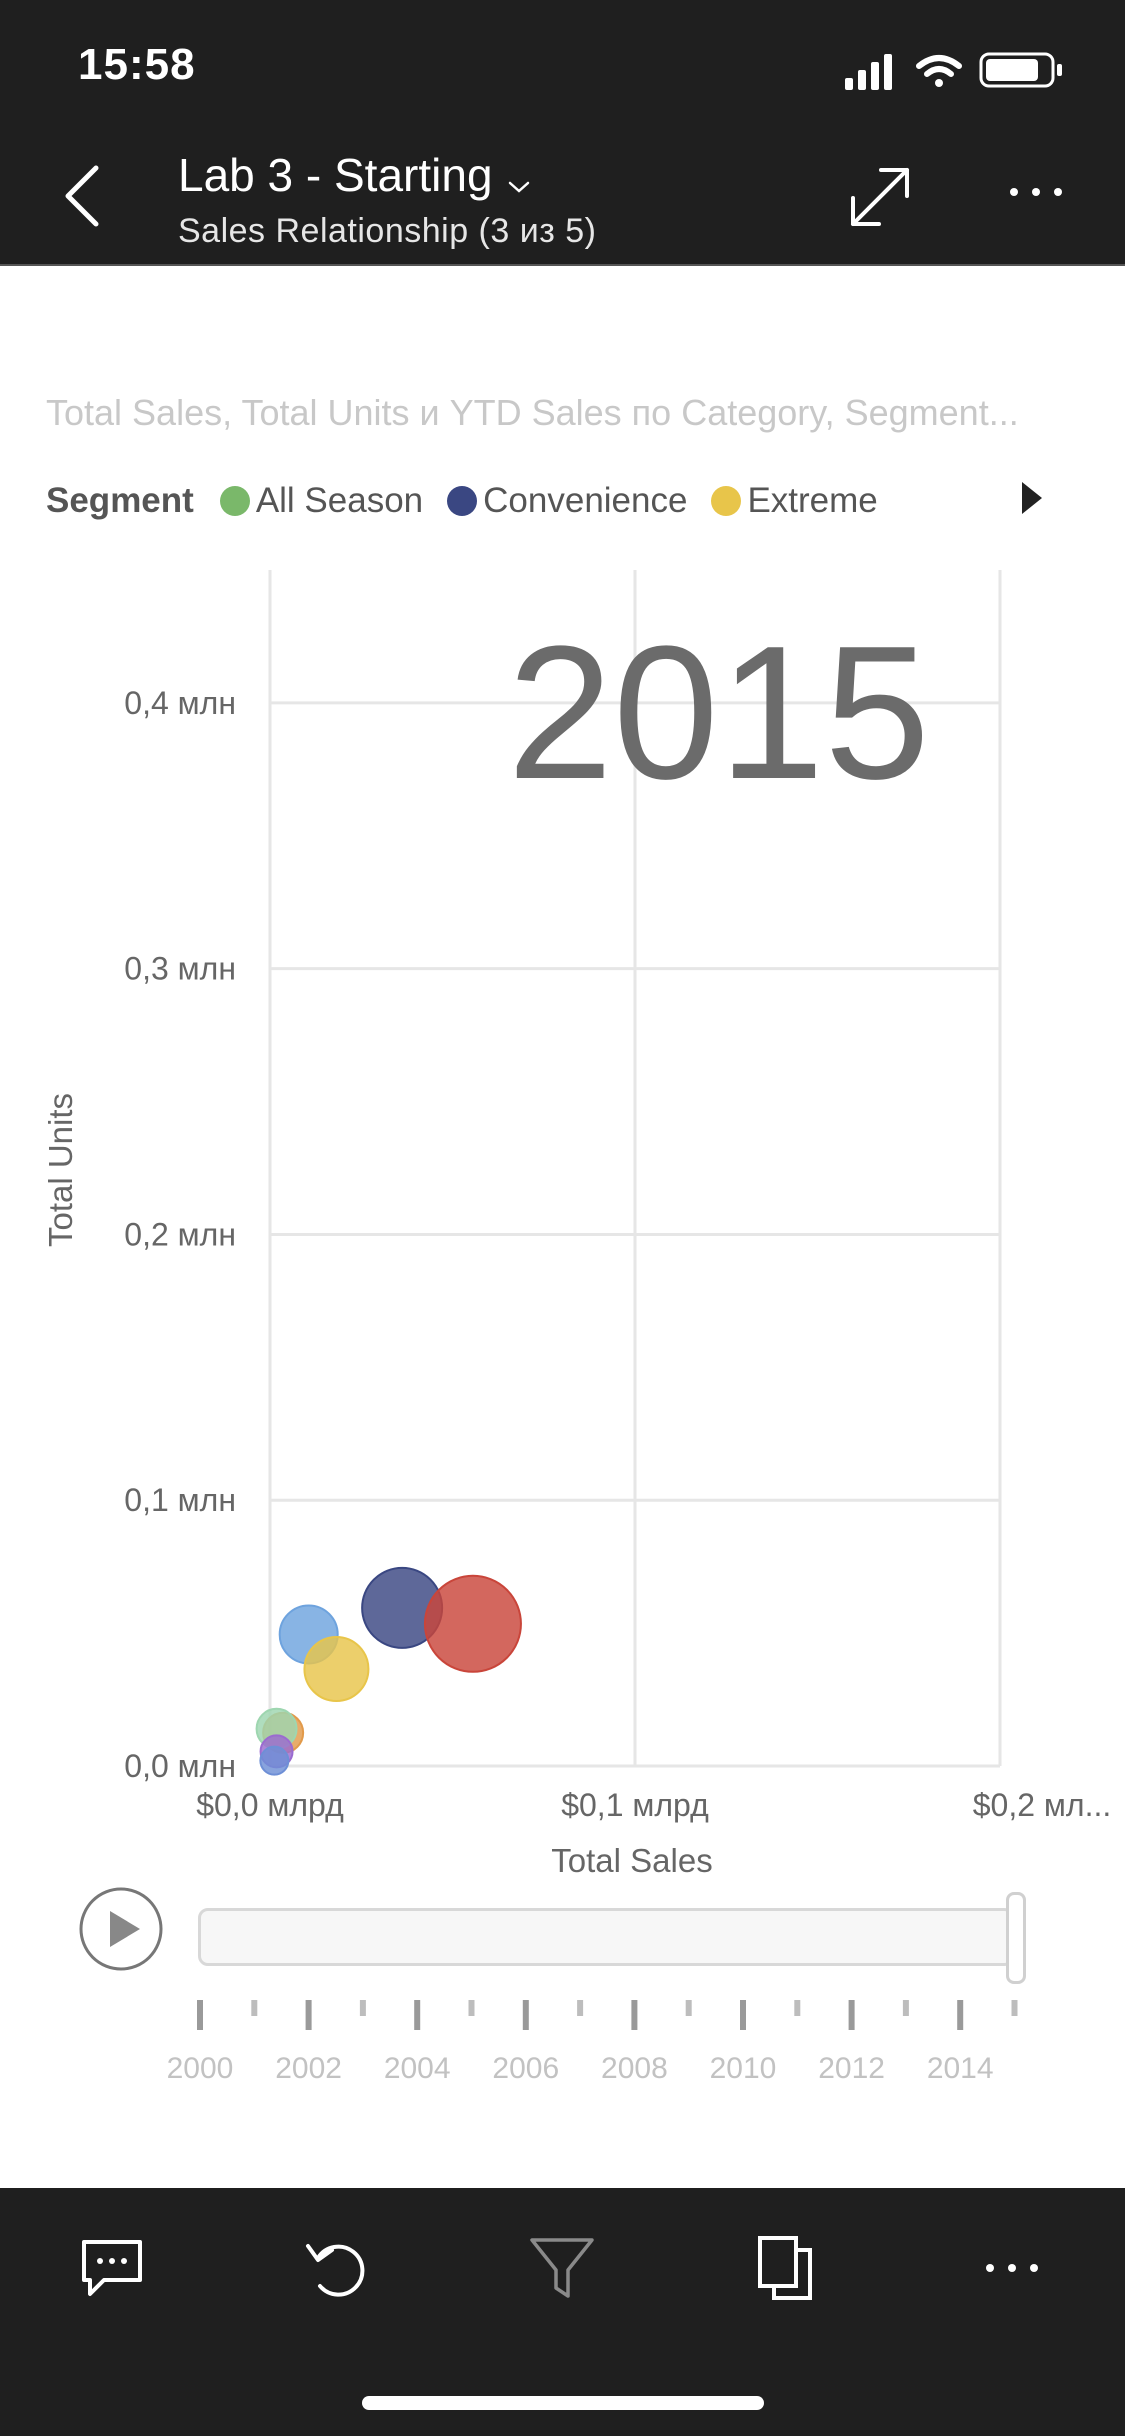 The image size is (1125, 2436). Describe the element at coordinates (606, 1937) in the screenshot. I see `play-axis-track` at that location.